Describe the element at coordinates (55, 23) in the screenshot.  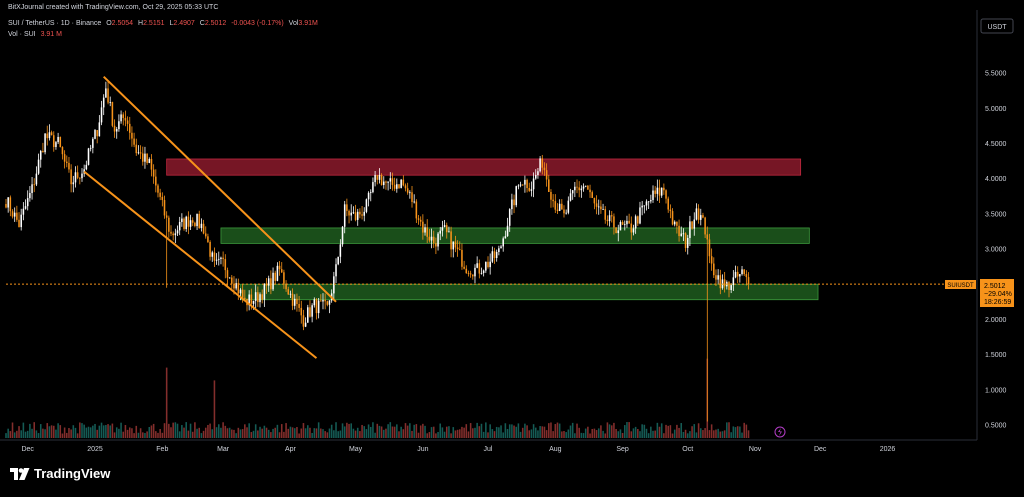
I see `symbol-title: SUI / TetherUS · 1D · Binance` at that location.